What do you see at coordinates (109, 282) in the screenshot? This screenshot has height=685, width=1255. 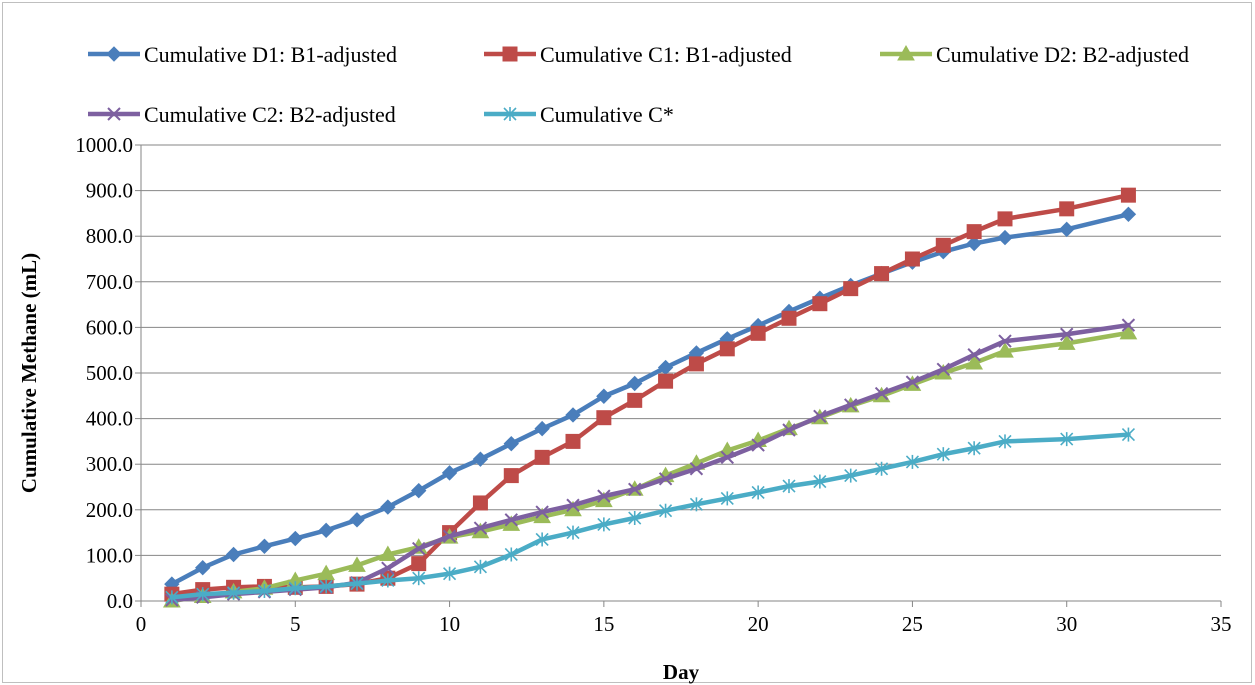 I see `y-tick-label: 700.0` at bounding box center [109, 282].